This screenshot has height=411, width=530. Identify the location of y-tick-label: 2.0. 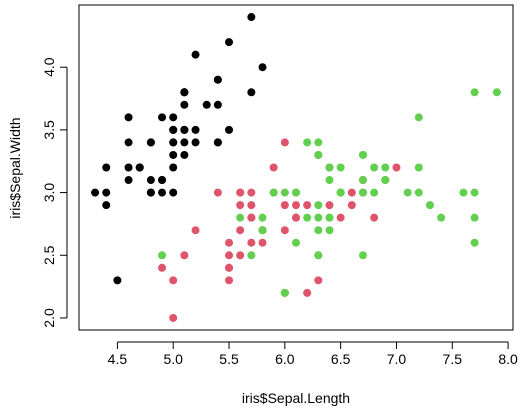
(49, 318).